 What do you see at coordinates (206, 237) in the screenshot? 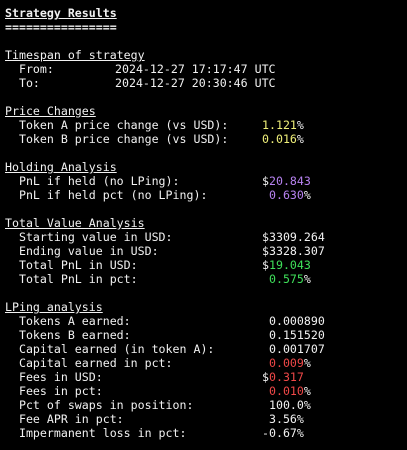
I see `starting-value-row: Starting value in USD: $3309.264` at bounding box center [206, 237].